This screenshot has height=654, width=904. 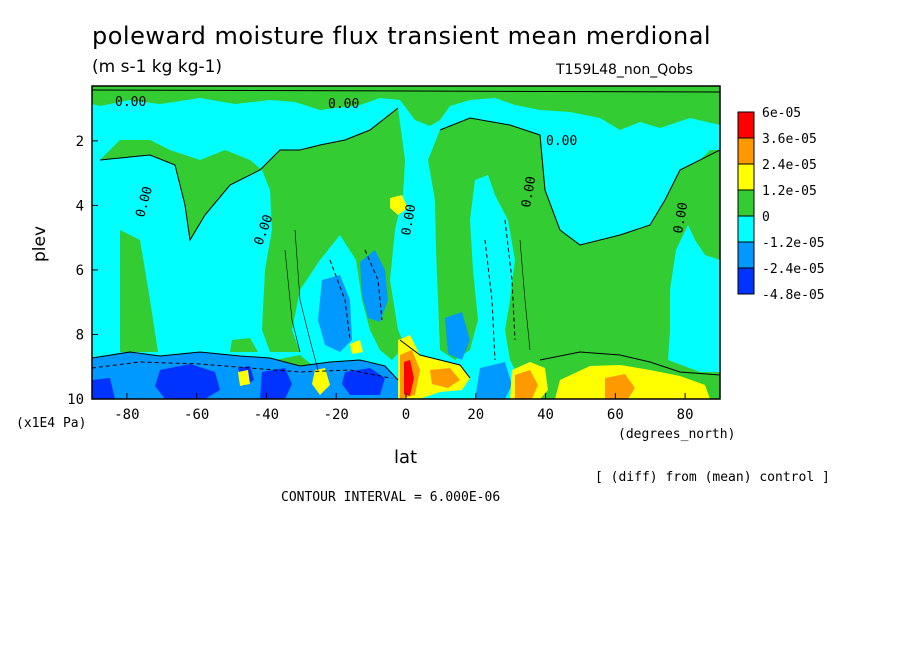 I want to click on x-axis-ticks: -80 -60 -40 -20 0 20 40 60 80, so click(x=404, y=408).